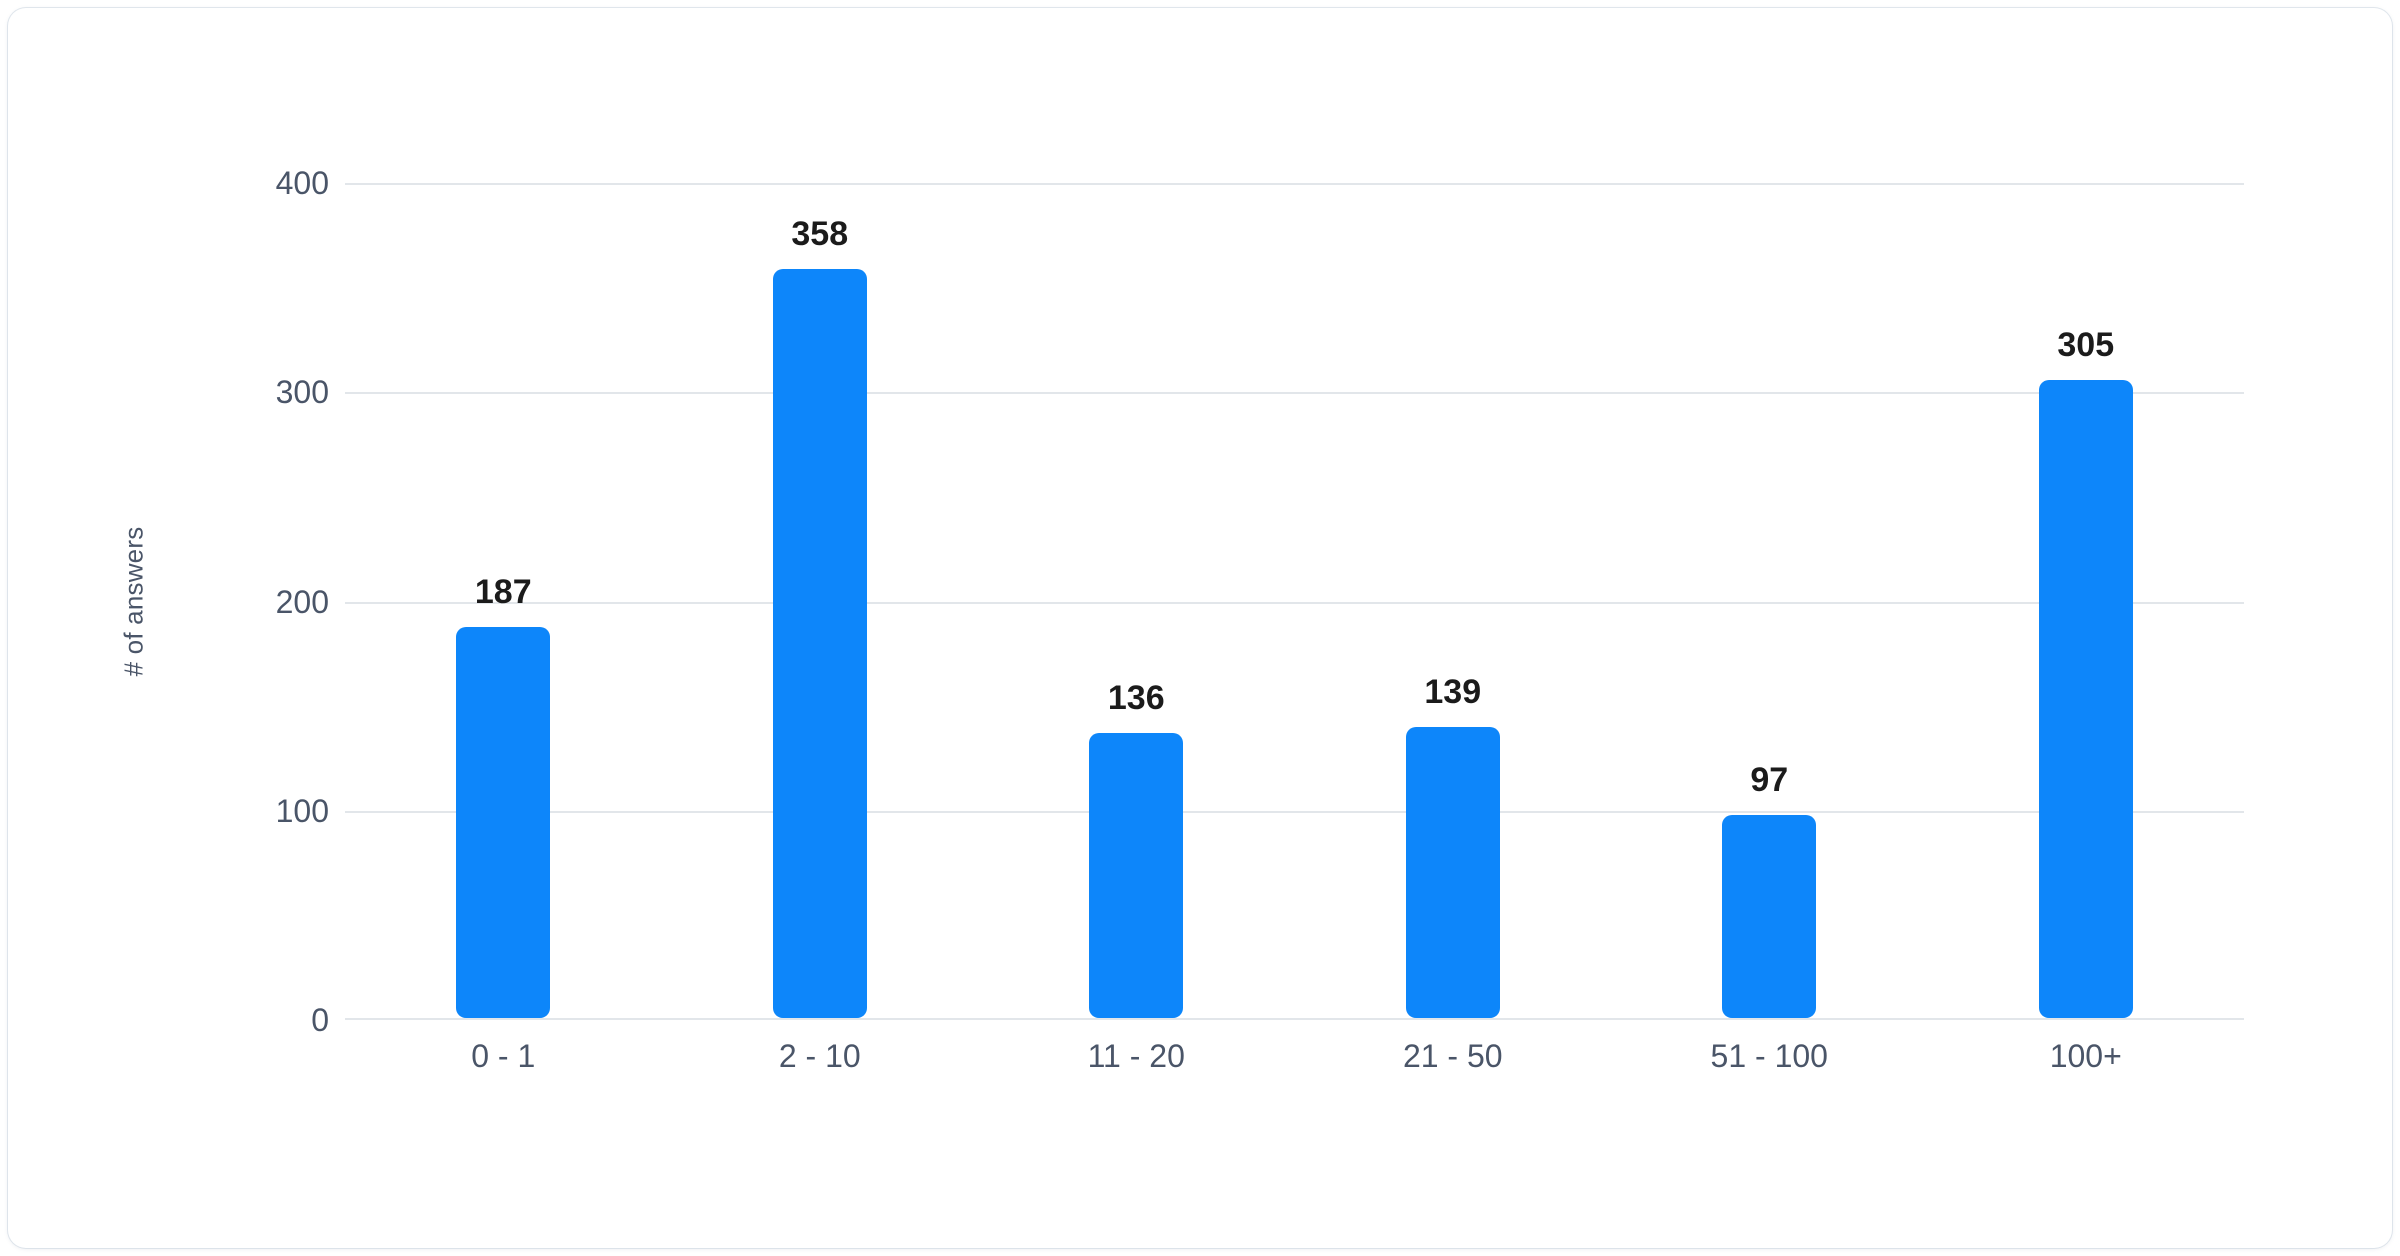 This screenshot has width=2400, height=1256. Describe the element at coordinates (1136, 698) in the screenshot. I see `bar-value-label: 136` at that location.